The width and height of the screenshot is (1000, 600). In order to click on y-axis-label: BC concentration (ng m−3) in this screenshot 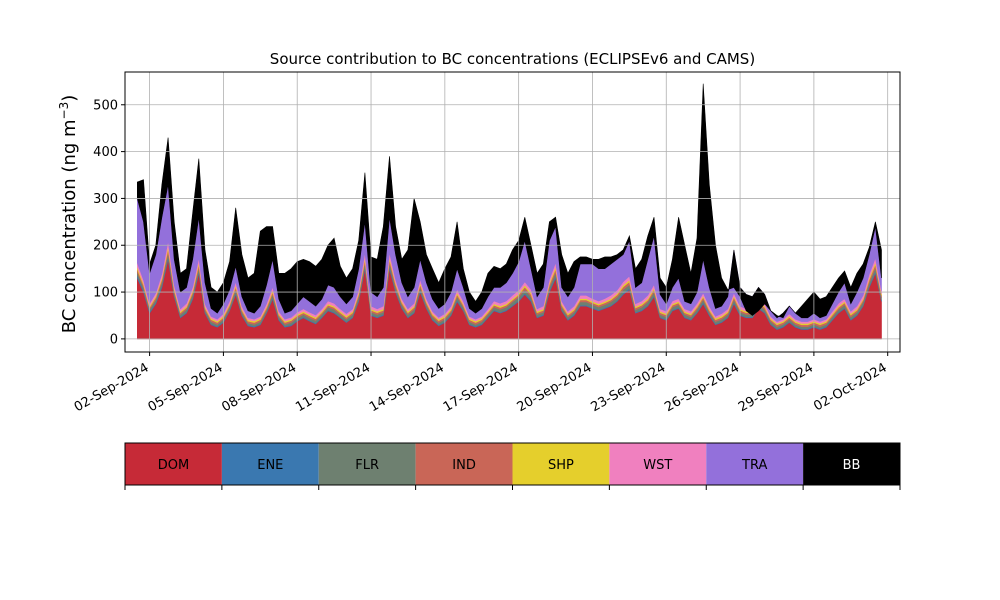, I will do `click(68, 214)`.